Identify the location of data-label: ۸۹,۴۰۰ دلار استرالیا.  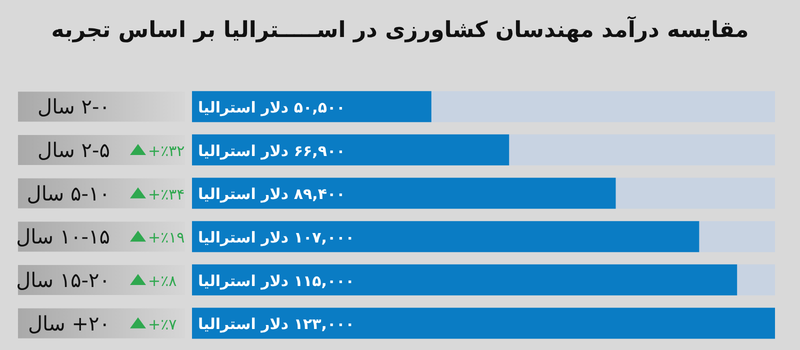
(272, 194).